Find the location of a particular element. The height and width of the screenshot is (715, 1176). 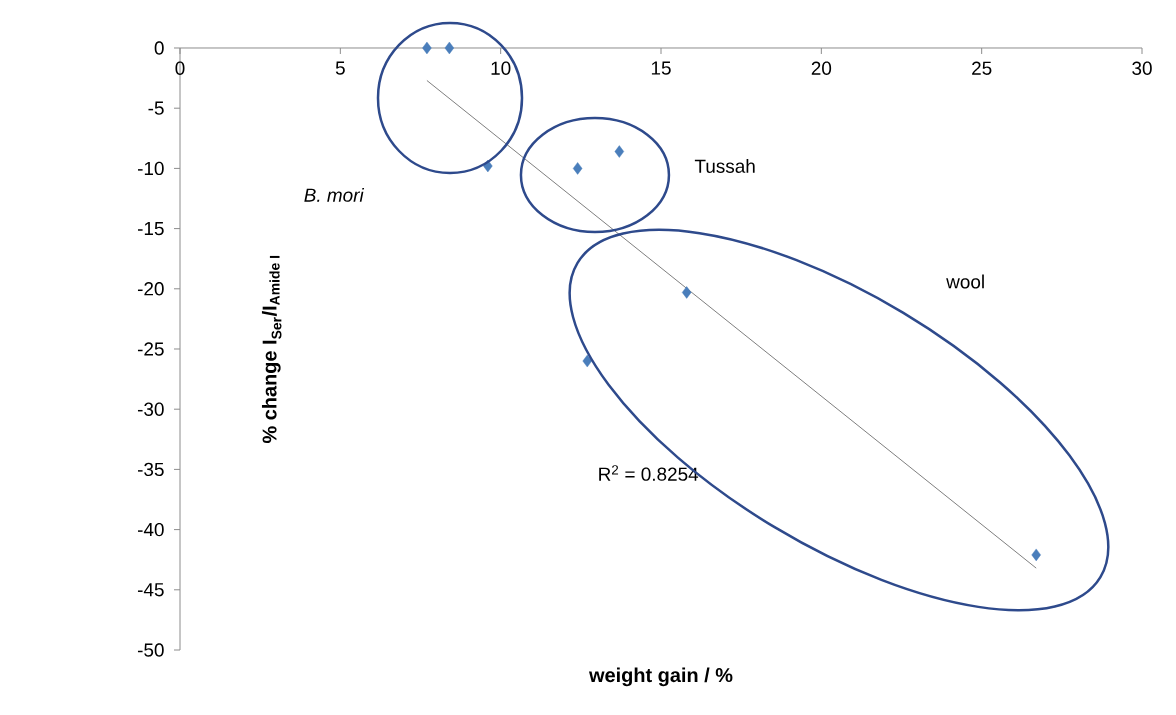

y-tick-label: -35 is located at coordinates (150, 469).